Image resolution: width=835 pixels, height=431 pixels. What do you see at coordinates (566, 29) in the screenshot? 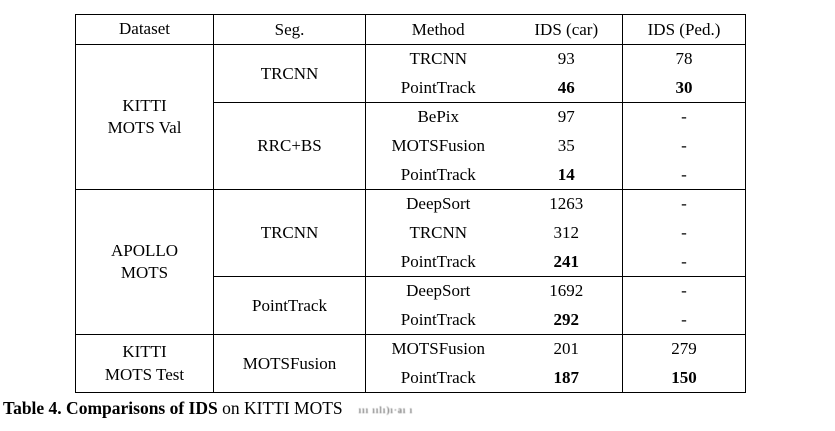
I see `header-ids-car: IDS (car)` at bounding box center [566, 29].